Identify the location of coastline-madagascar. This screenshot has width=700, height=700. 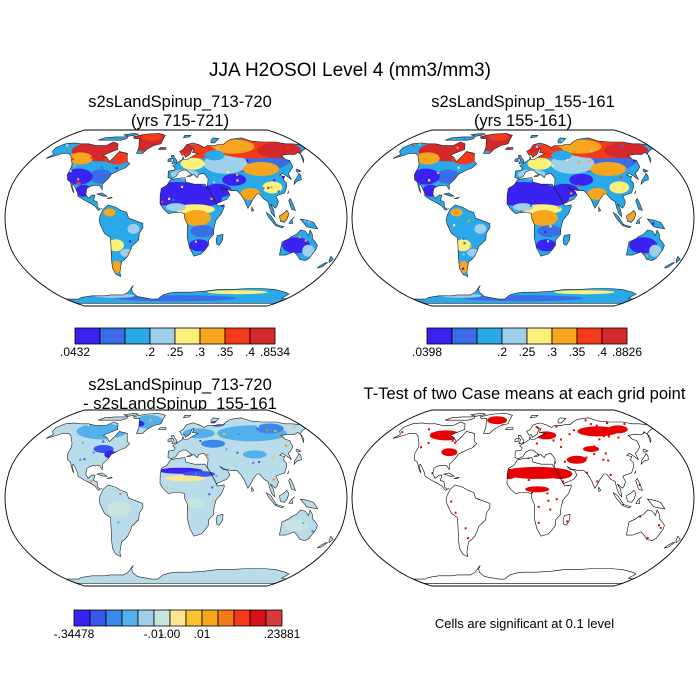
(566, 520).